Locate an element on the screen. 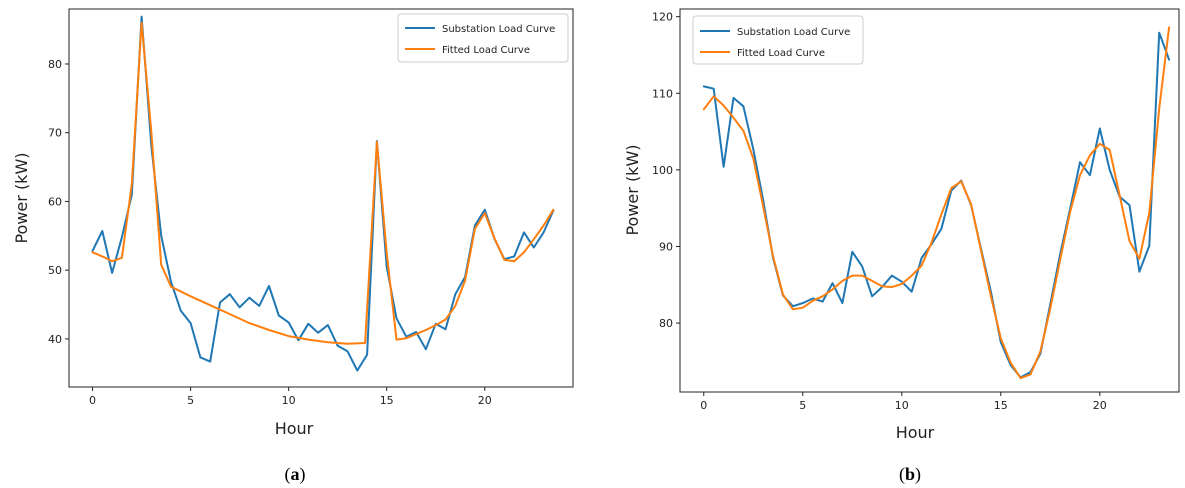 The width and height of the screenshot is (1185, 488). chart-a-x-tick-label: 10 is located at coordinates (289, 400).